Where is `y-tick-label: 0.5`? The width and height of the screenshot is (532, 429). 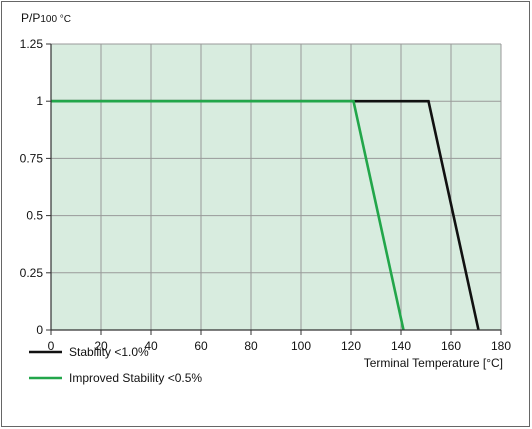 y-tick-label: 0.5 is located at coordinates (34, 216).